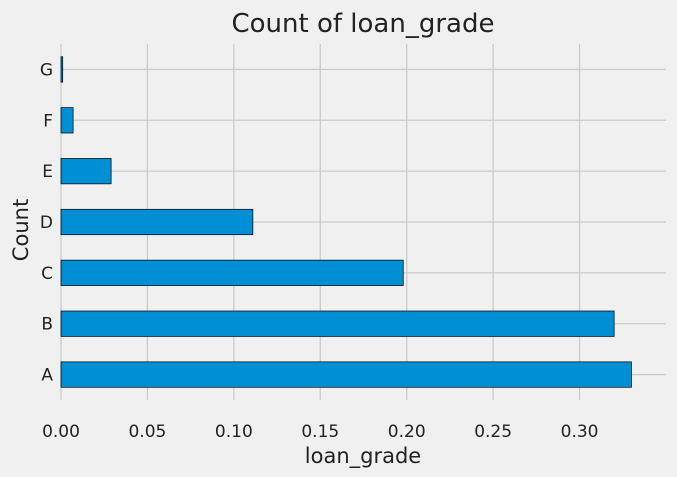  I want to click on x-tick-label: 0.25, so click(493, 432).